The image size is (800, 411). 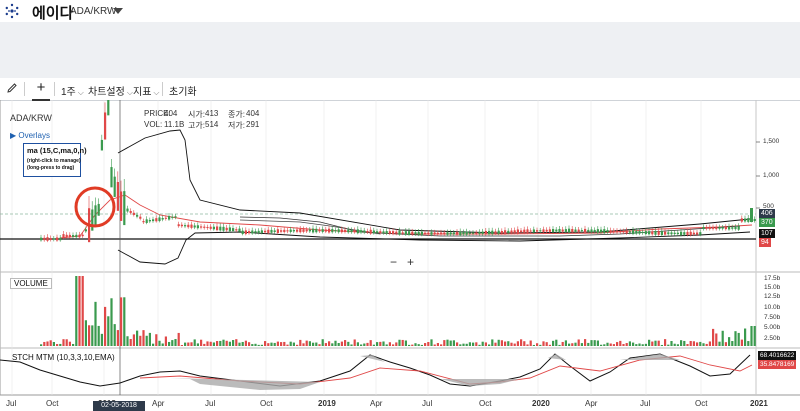 What do you see at coordinates (41, 89) in the screenshot?
I see `add-crosshair-button: +` at bounding box center [41, 89].